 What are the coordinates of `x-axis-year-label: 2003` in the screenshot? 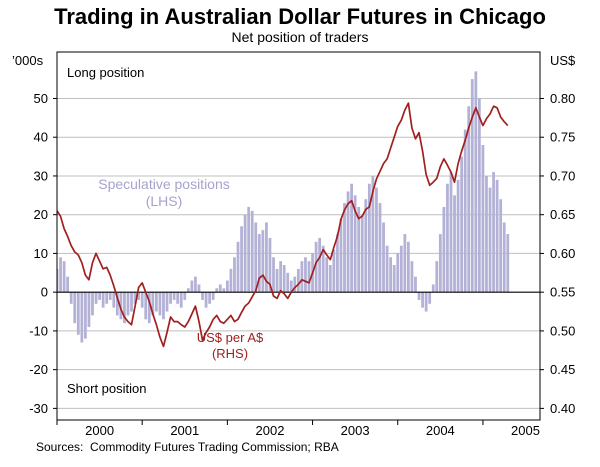 It's located at (355, 430).